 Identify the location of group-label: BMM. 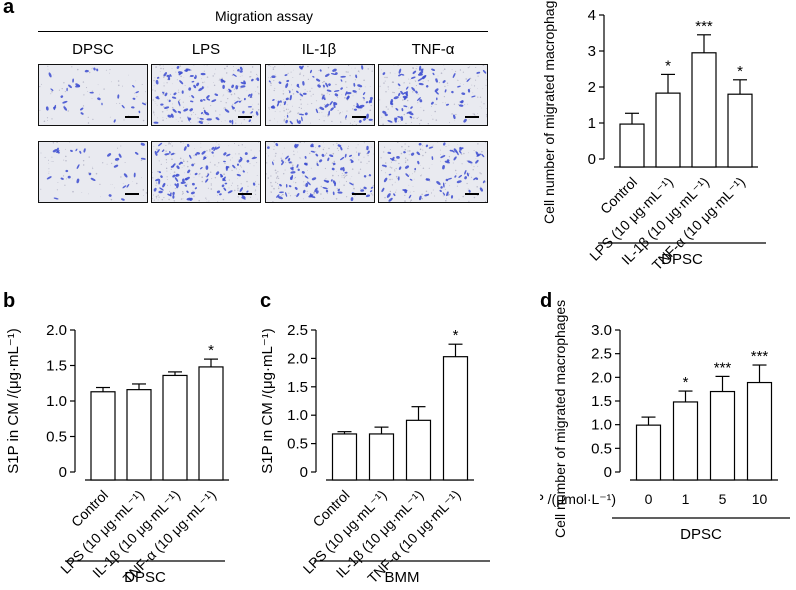
(402, 577).